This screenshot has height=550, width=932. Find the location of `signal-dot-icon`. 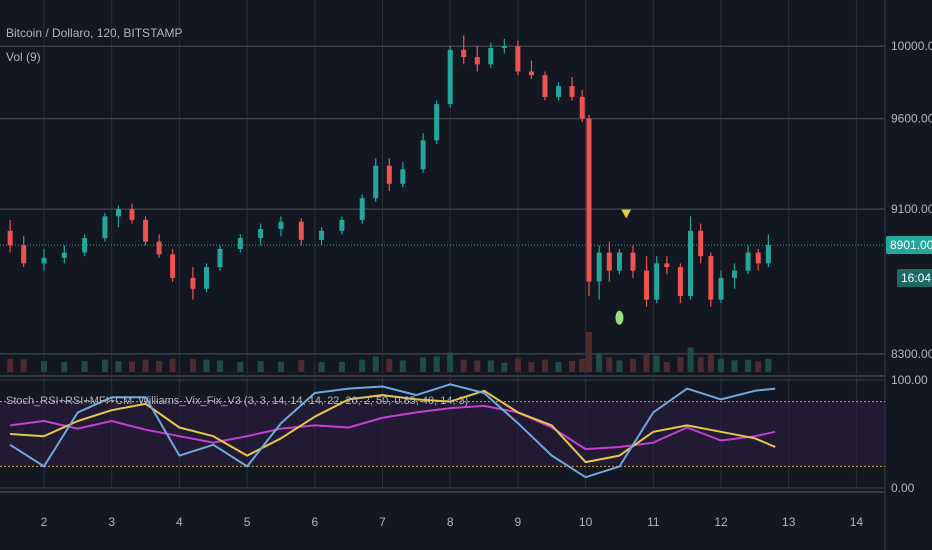

signal-dot-icon is located at coordinates (619, 317).